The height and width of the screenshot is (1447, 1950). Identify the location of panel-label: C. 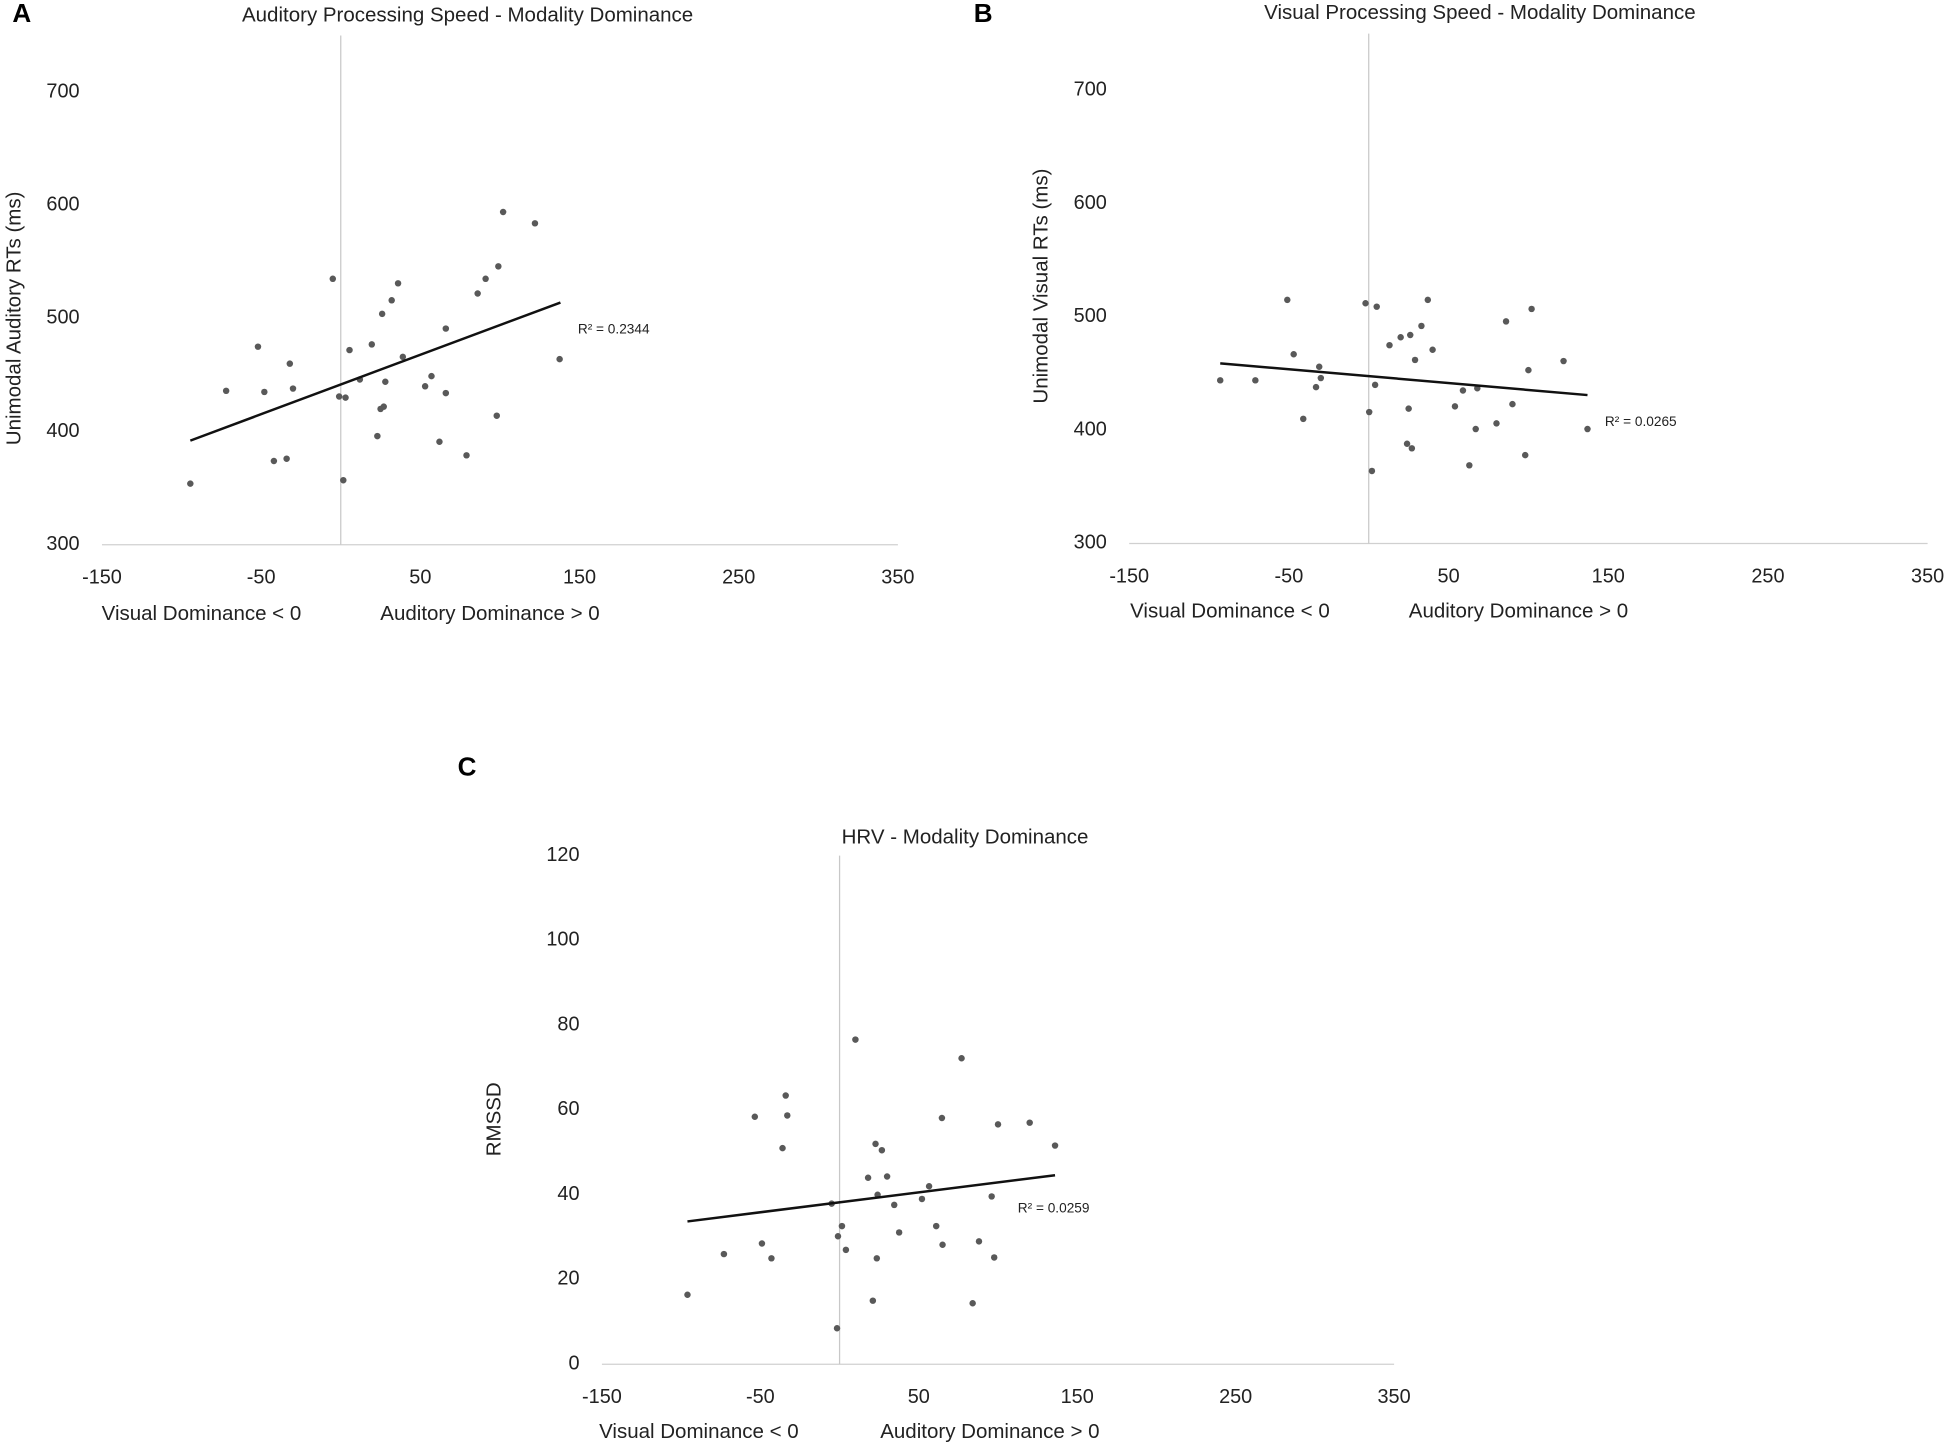
(467, 766).